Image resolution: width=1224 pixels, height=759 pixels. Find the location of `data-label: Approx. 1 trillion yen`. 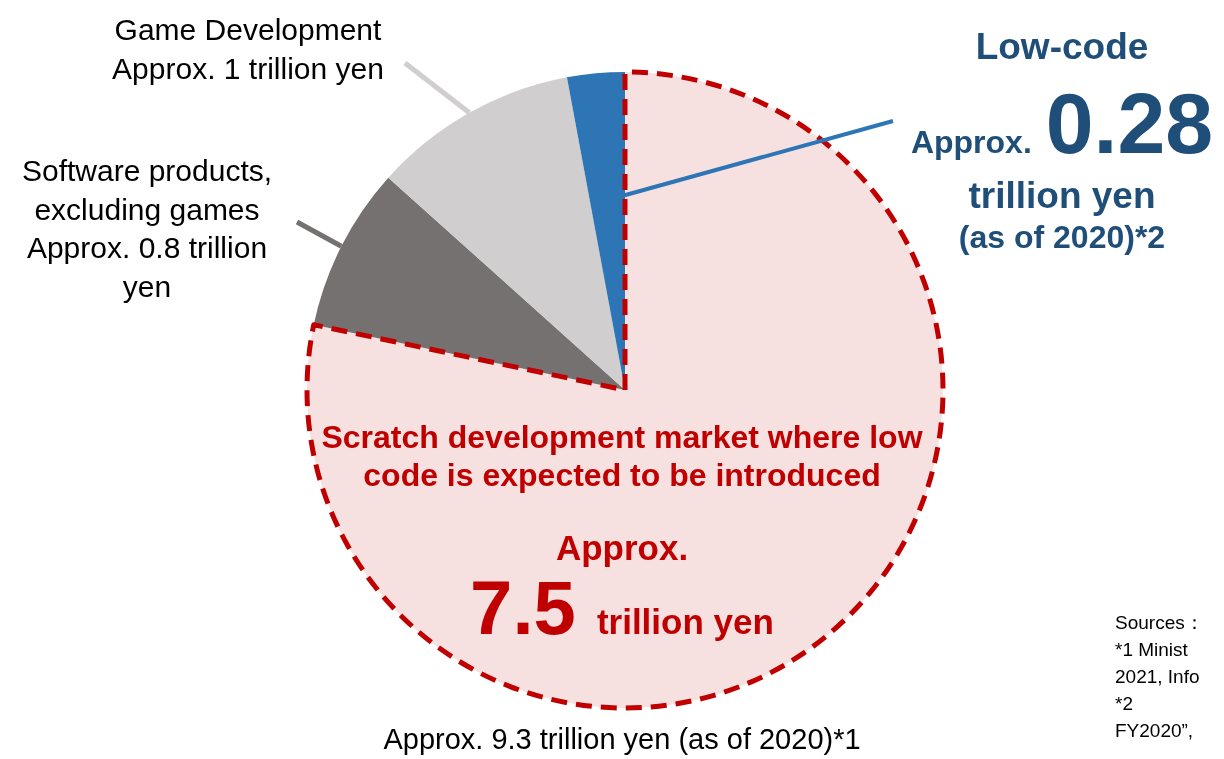

data-label: Approx. 1 trillion yen is located at coordinates (248, 68).